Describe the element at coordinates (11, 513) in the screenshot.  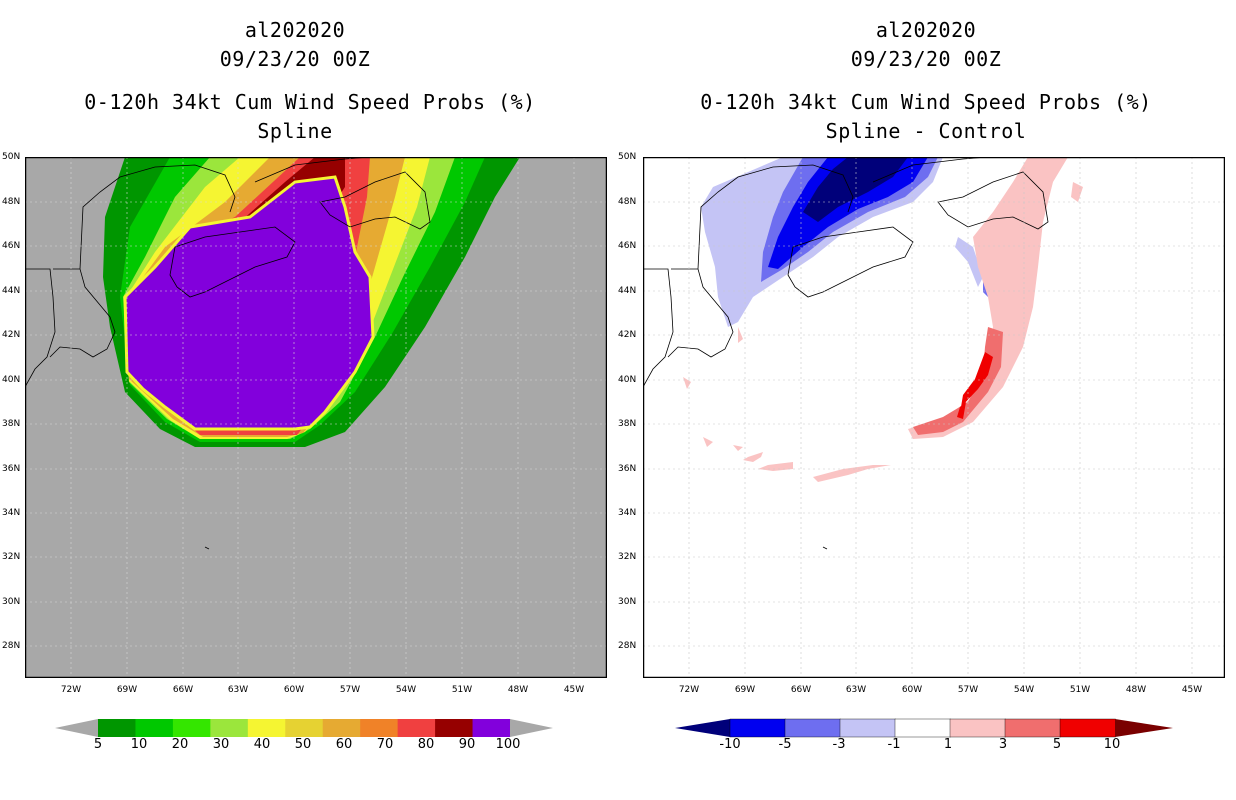
I see `left-lat-label: 34N` at that location.